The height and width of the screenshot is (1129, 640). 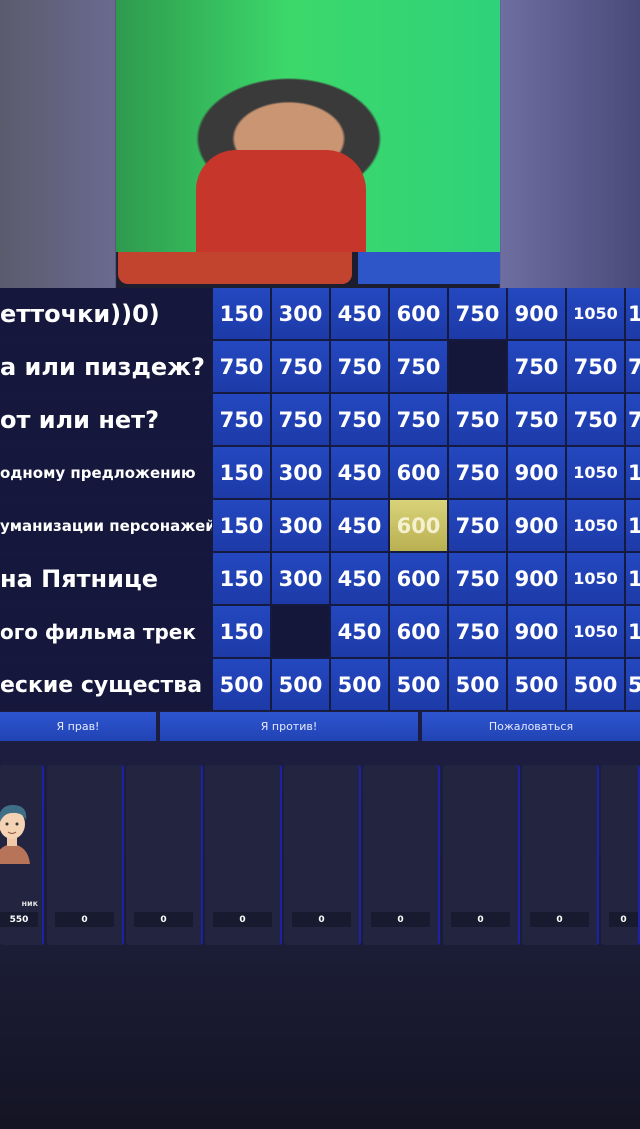 What do you see at coordinates (78, 726) in the screenshot?
I see `i-am-right-button: Я прав!` at bounding box center [78, 726].